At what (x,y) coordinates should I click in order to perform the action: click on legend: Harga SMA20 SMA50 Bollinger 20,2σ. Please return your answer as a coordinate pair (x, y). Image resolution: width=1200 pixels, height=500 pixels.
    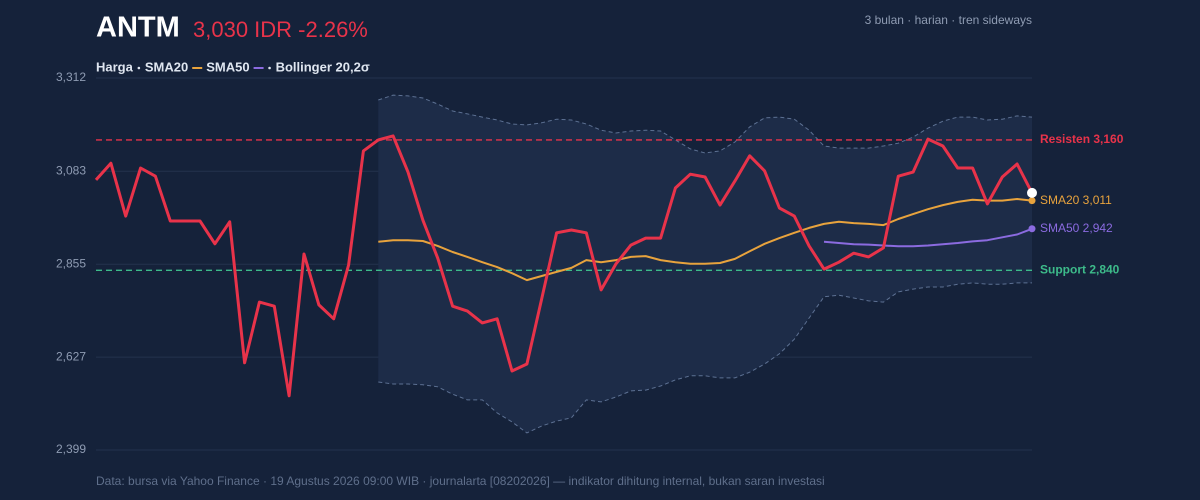
    Looking at the image, I should click on (233, 66).